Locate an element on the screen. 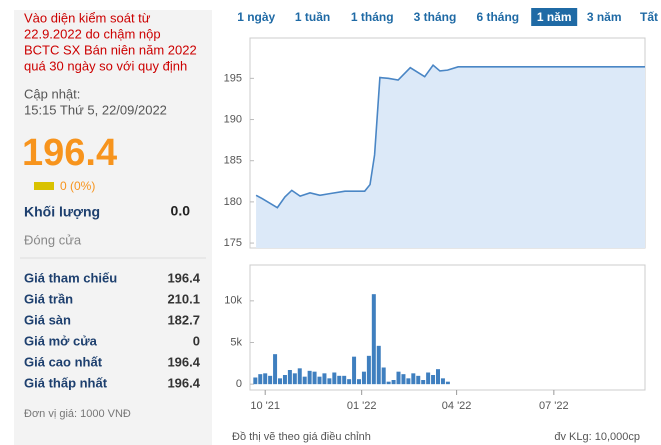 Image resolution: width=661 pixels, height=445 pixels. tab: 1 năm is located at coordinates (554, 17).